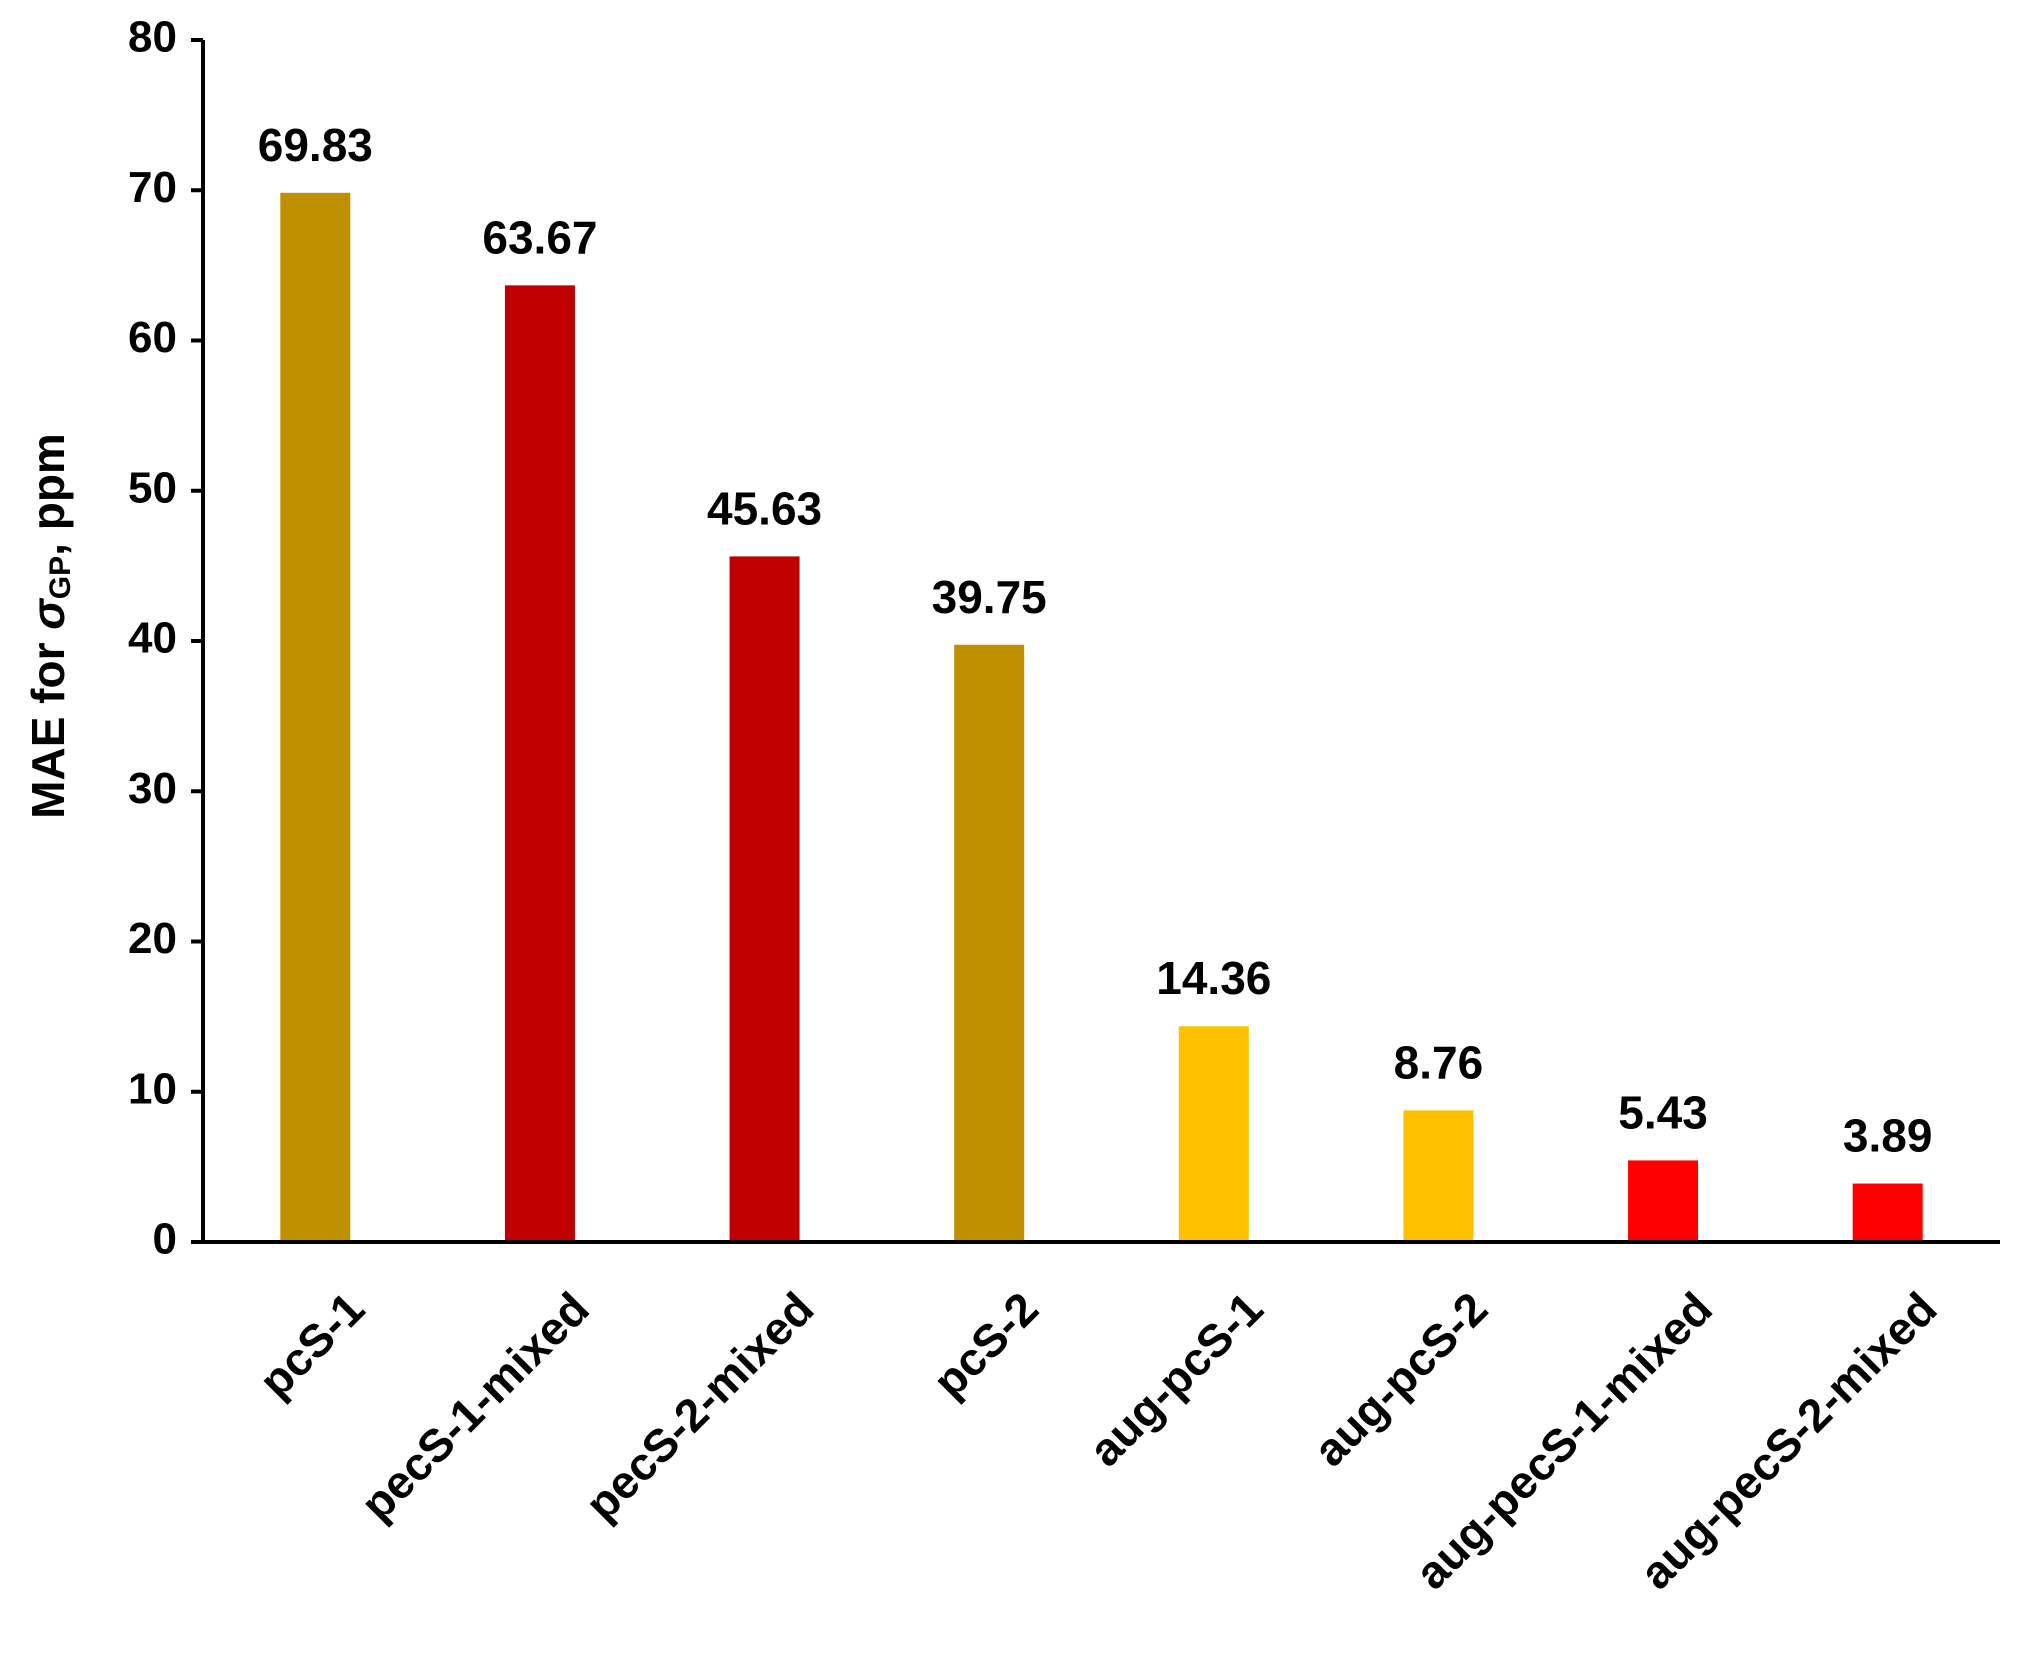 Image resolution: width=2017 pixels, height=1672 pixels. Describe the element at coordinates (764, 508) in the screenshot. I see `data-label-pecS-2-mixed: 45.63` at that location.